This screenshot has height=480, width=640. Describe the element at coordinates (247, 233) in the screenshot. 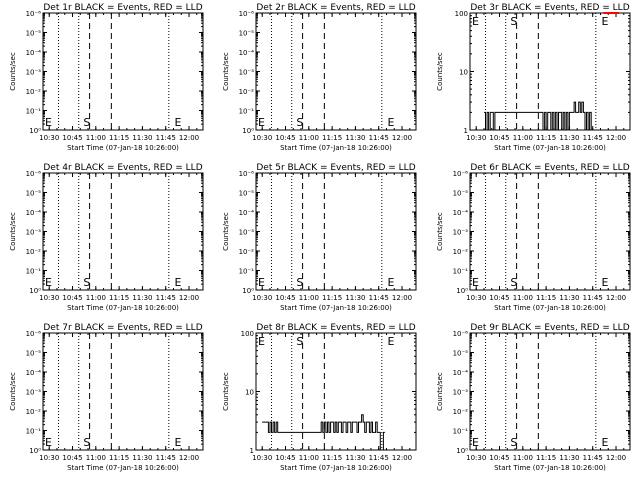

I see `y-tick-label: 10⁻³` at that location.